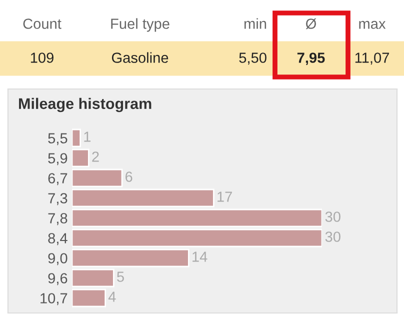 The height and width of the screenshot is (322, 404). I want to click on category-label: Fuel type, so click(140, 25).